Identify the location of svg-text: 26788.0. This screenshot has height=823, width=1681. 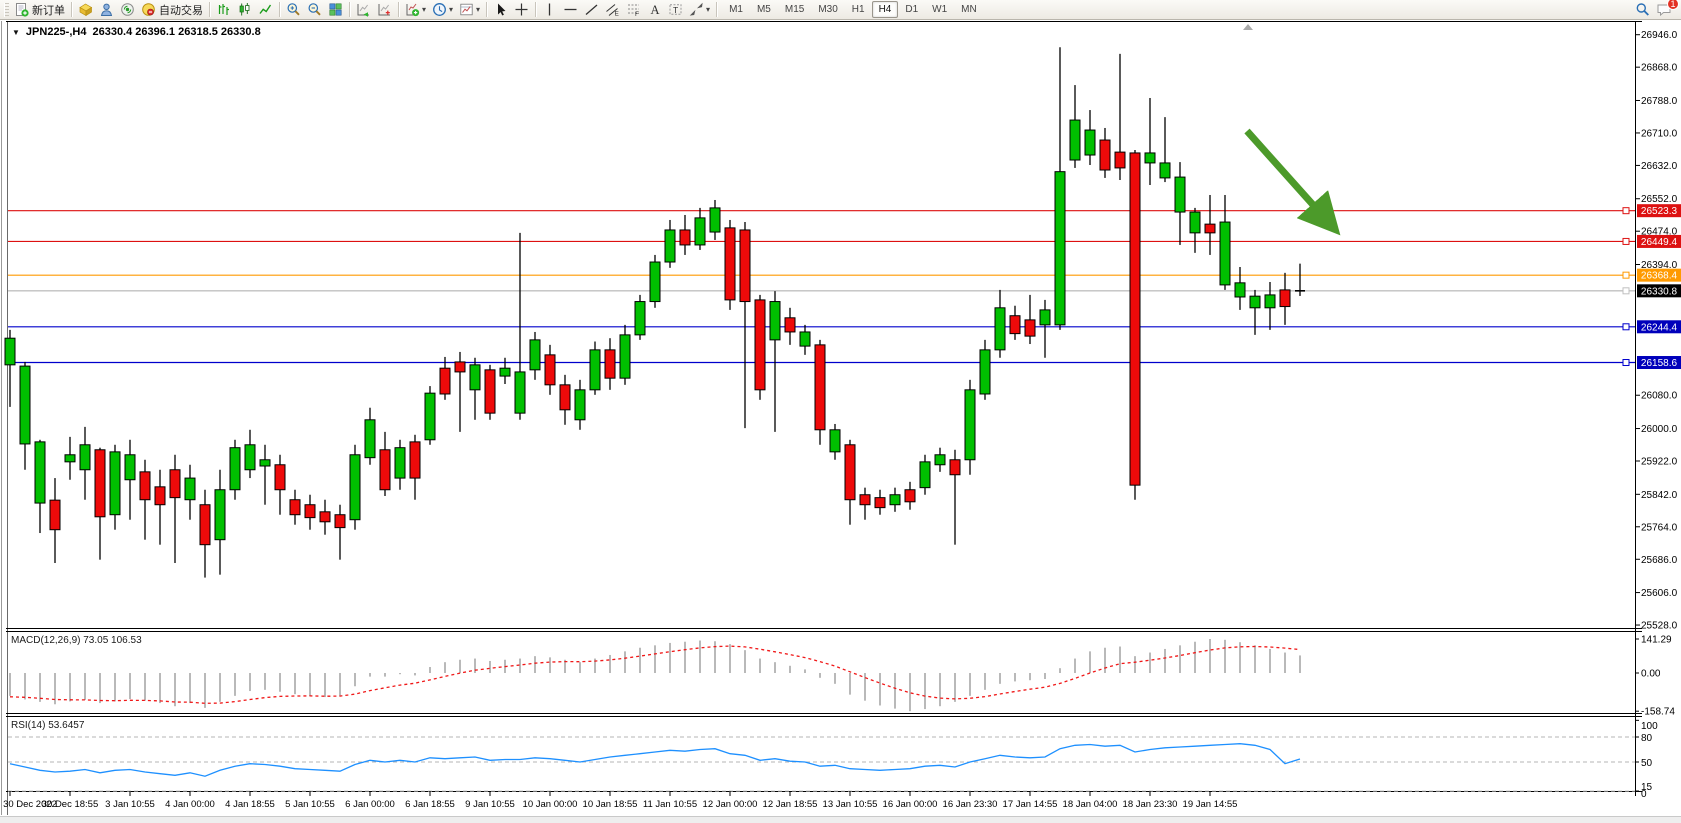
(1659, 101).